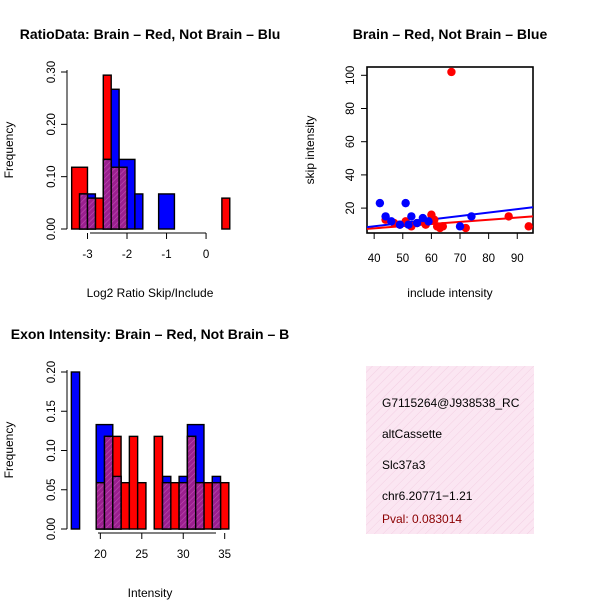 The image size is (600, 600). I want to click on ratio-x-tick-label: 0, so click(206, 255).